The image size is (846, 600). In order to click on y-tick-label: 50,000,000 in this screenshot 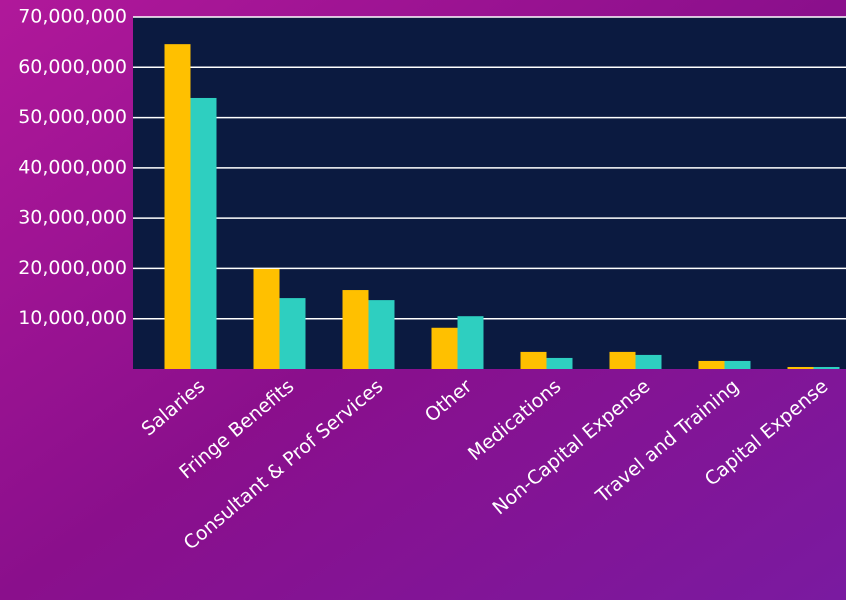, I will do `click(72, 117)`.